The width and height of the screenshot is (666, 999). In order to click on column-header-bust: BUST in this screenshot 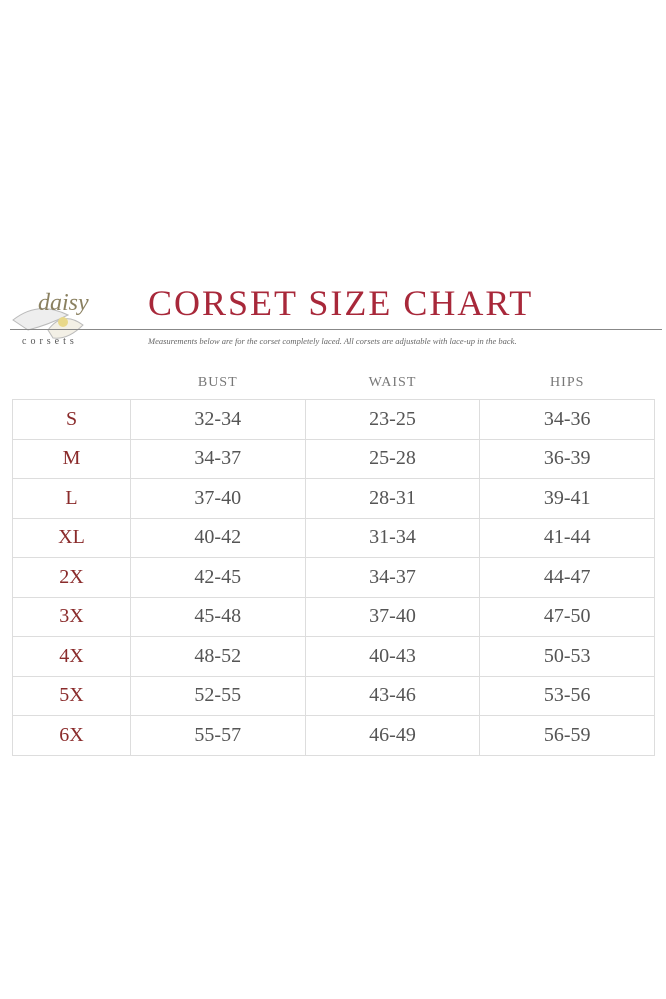, I will do `click(217, 382)`.